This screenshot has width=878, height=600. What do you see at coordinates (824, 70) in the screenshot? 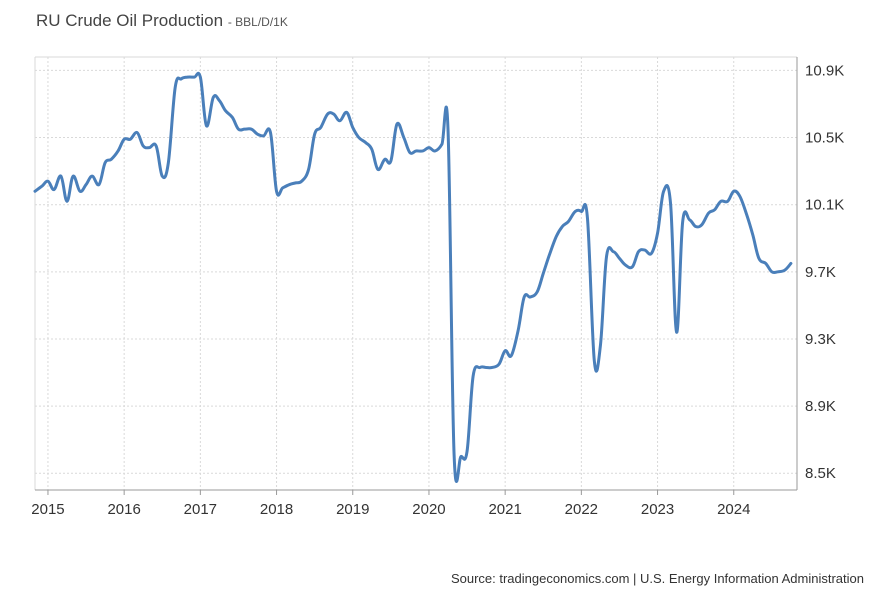
I see `y-tick-label: 10.9K` at bounding box center [824, 70].